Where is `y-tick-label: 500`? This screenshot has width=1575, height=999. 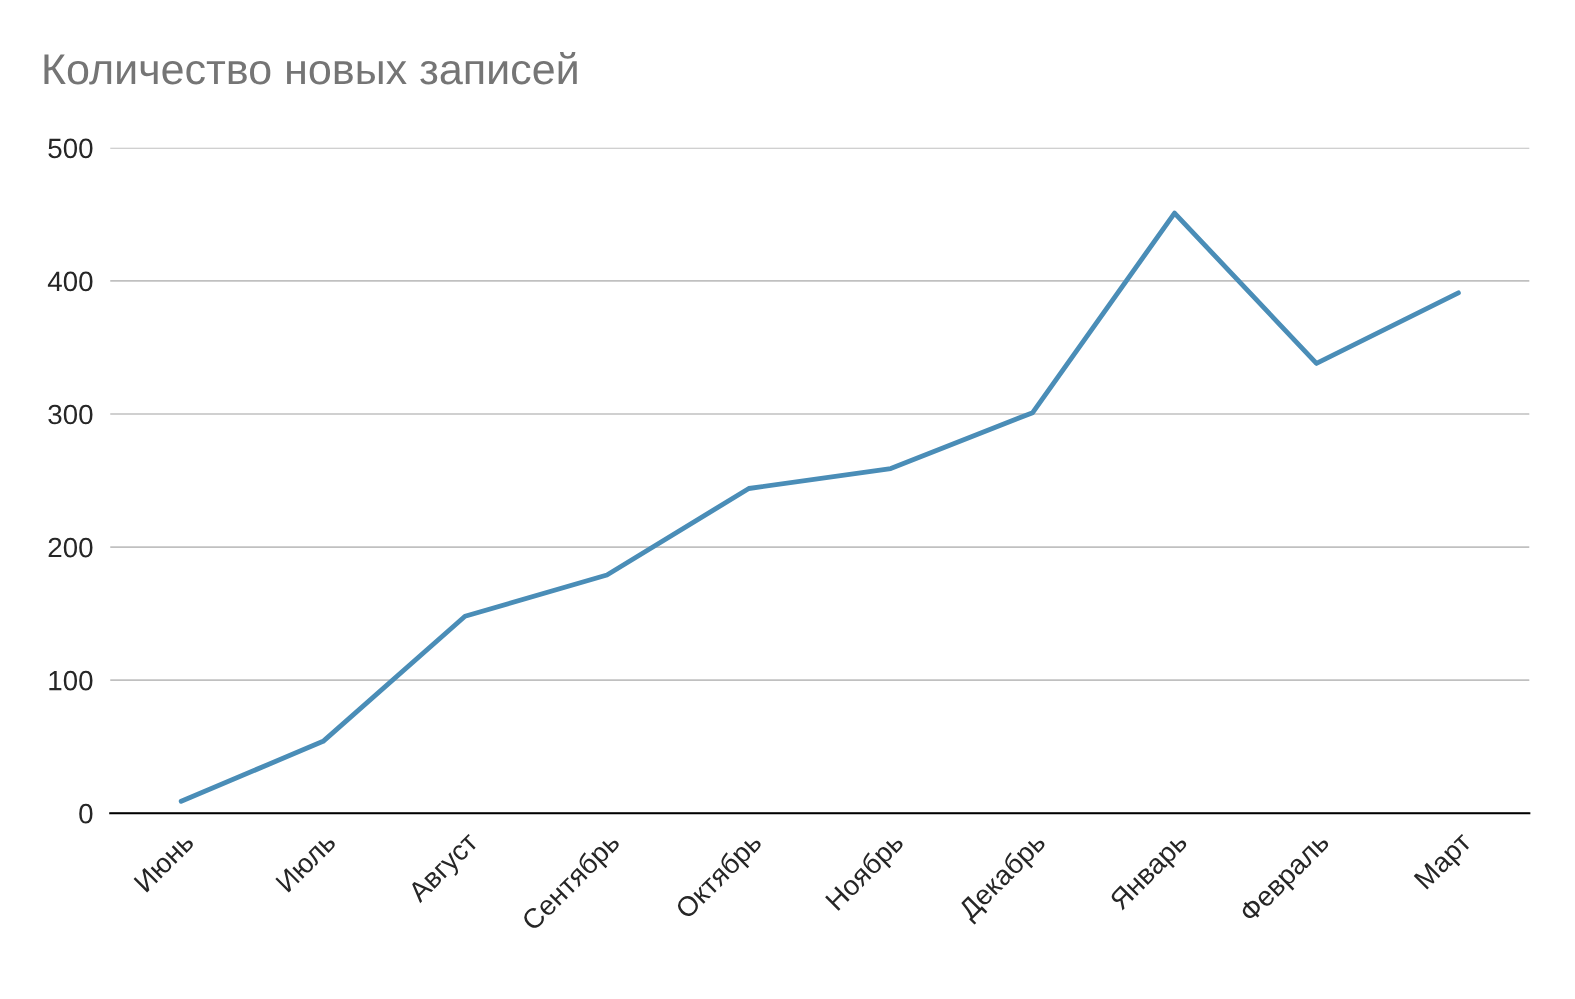 y-tick-label: 500 is located at coordinates (70, 148).